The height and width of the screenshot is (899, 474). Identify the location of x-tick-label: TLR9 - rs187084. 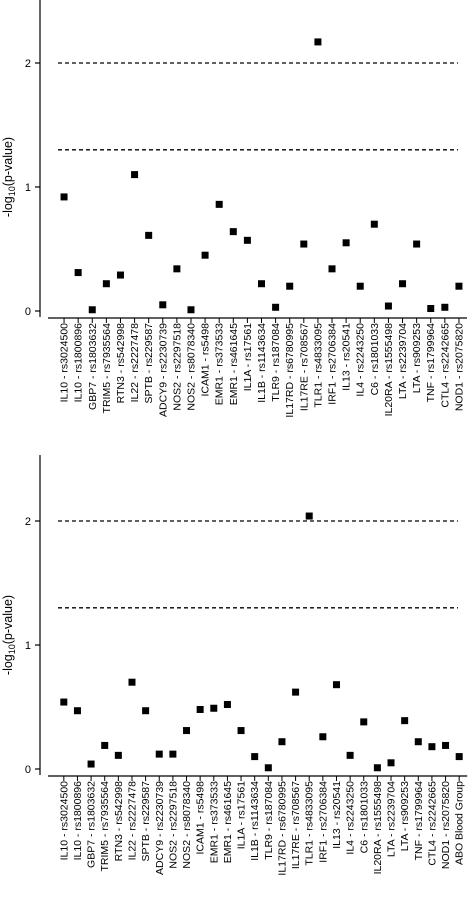
(269, 820).